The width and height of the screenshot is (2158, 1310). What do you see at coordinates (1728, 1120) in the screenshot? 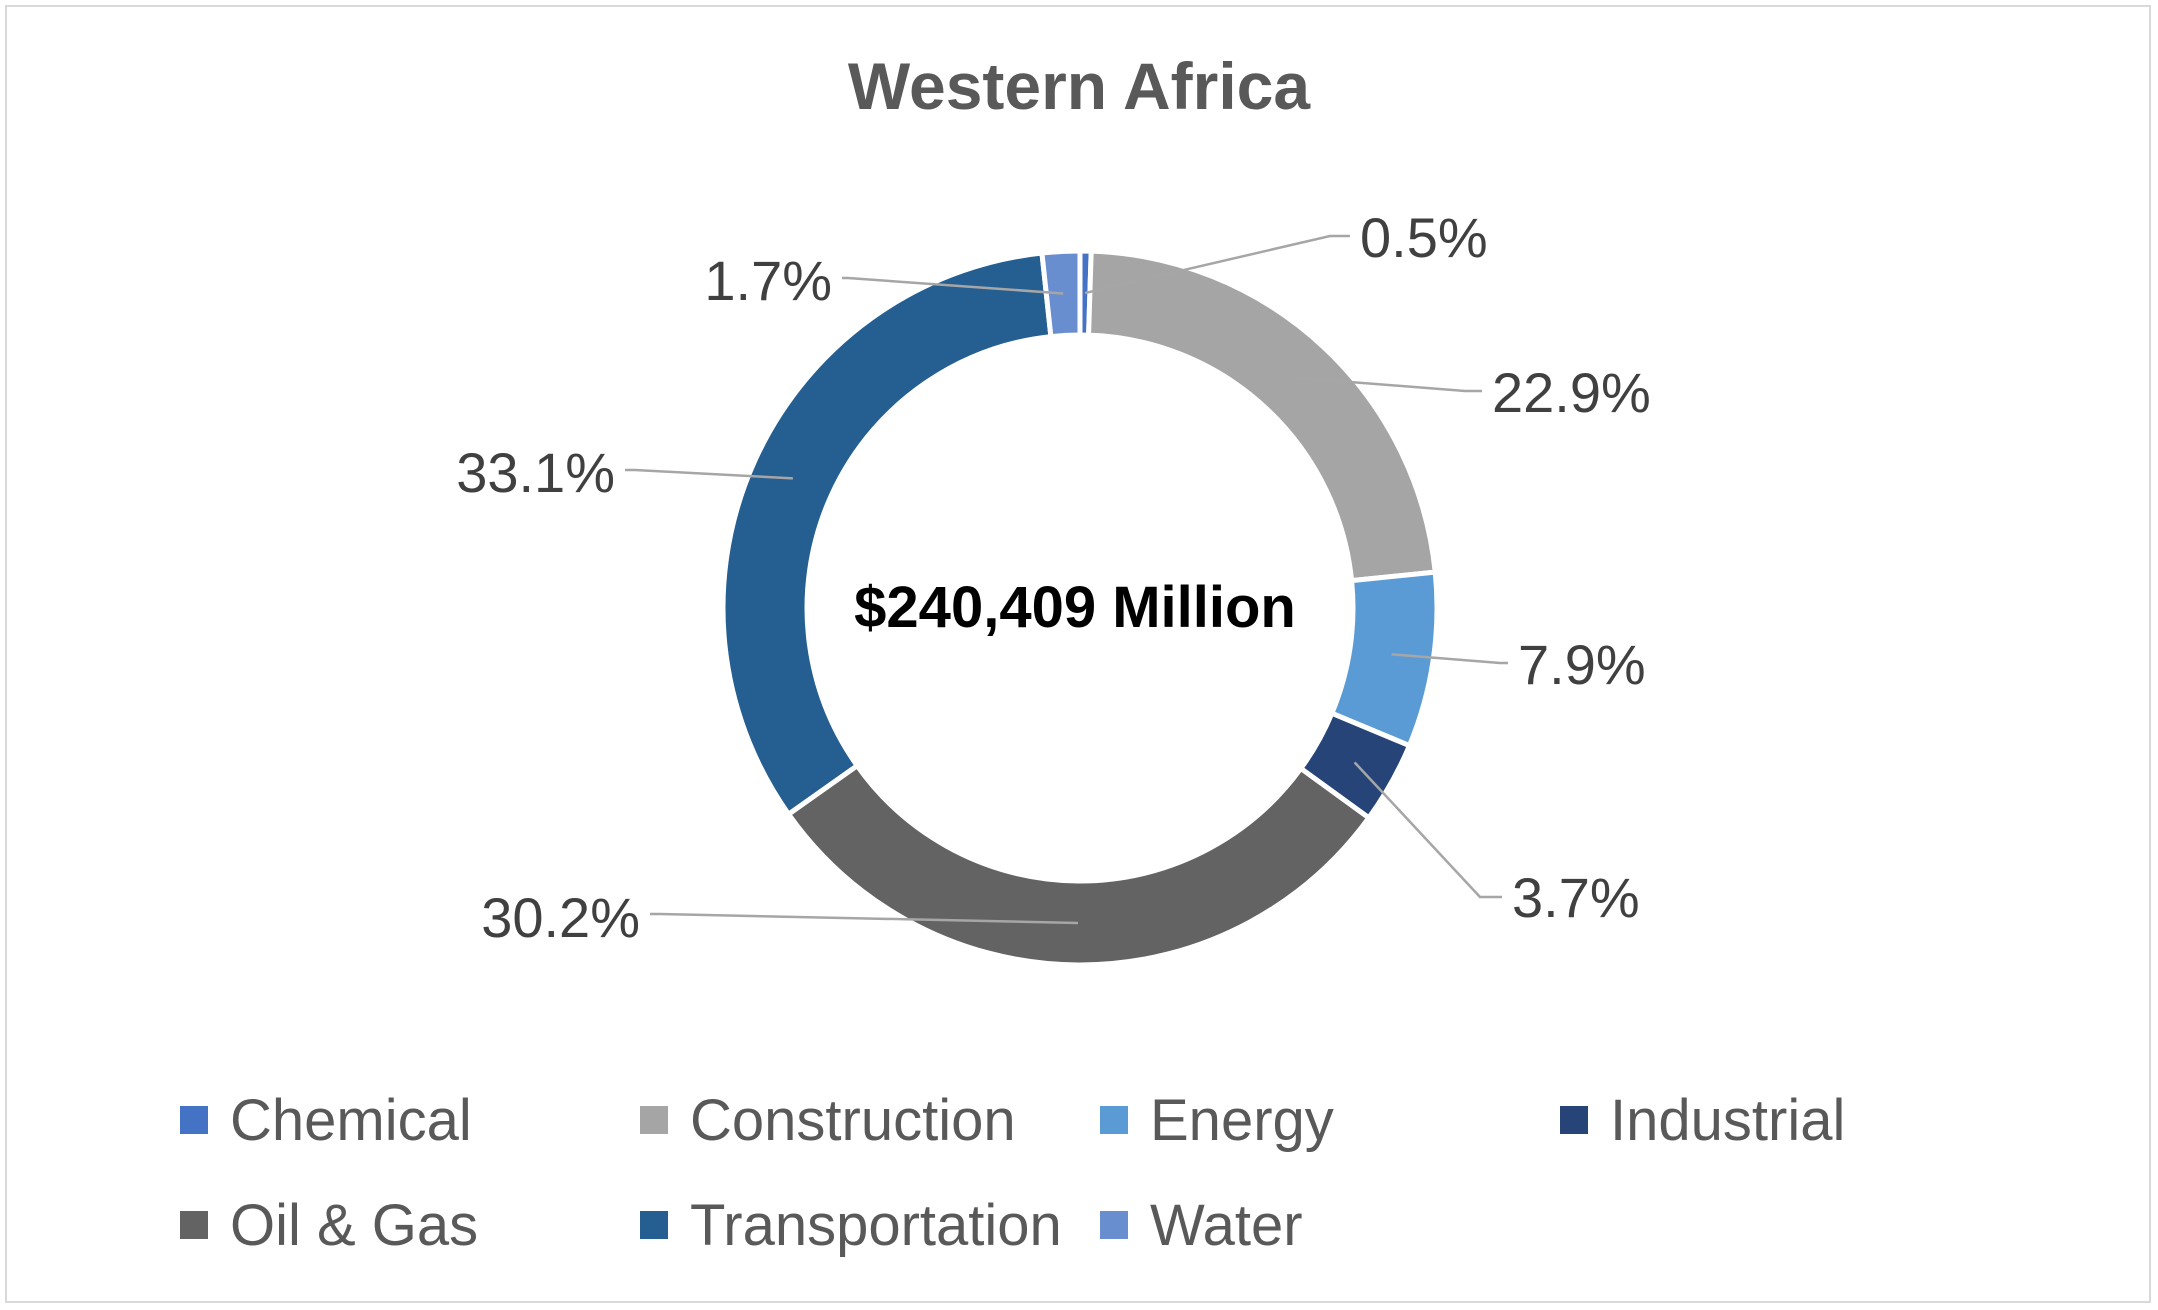
I see `legend-label: Industrial` at bounding box center [1728, 1120].